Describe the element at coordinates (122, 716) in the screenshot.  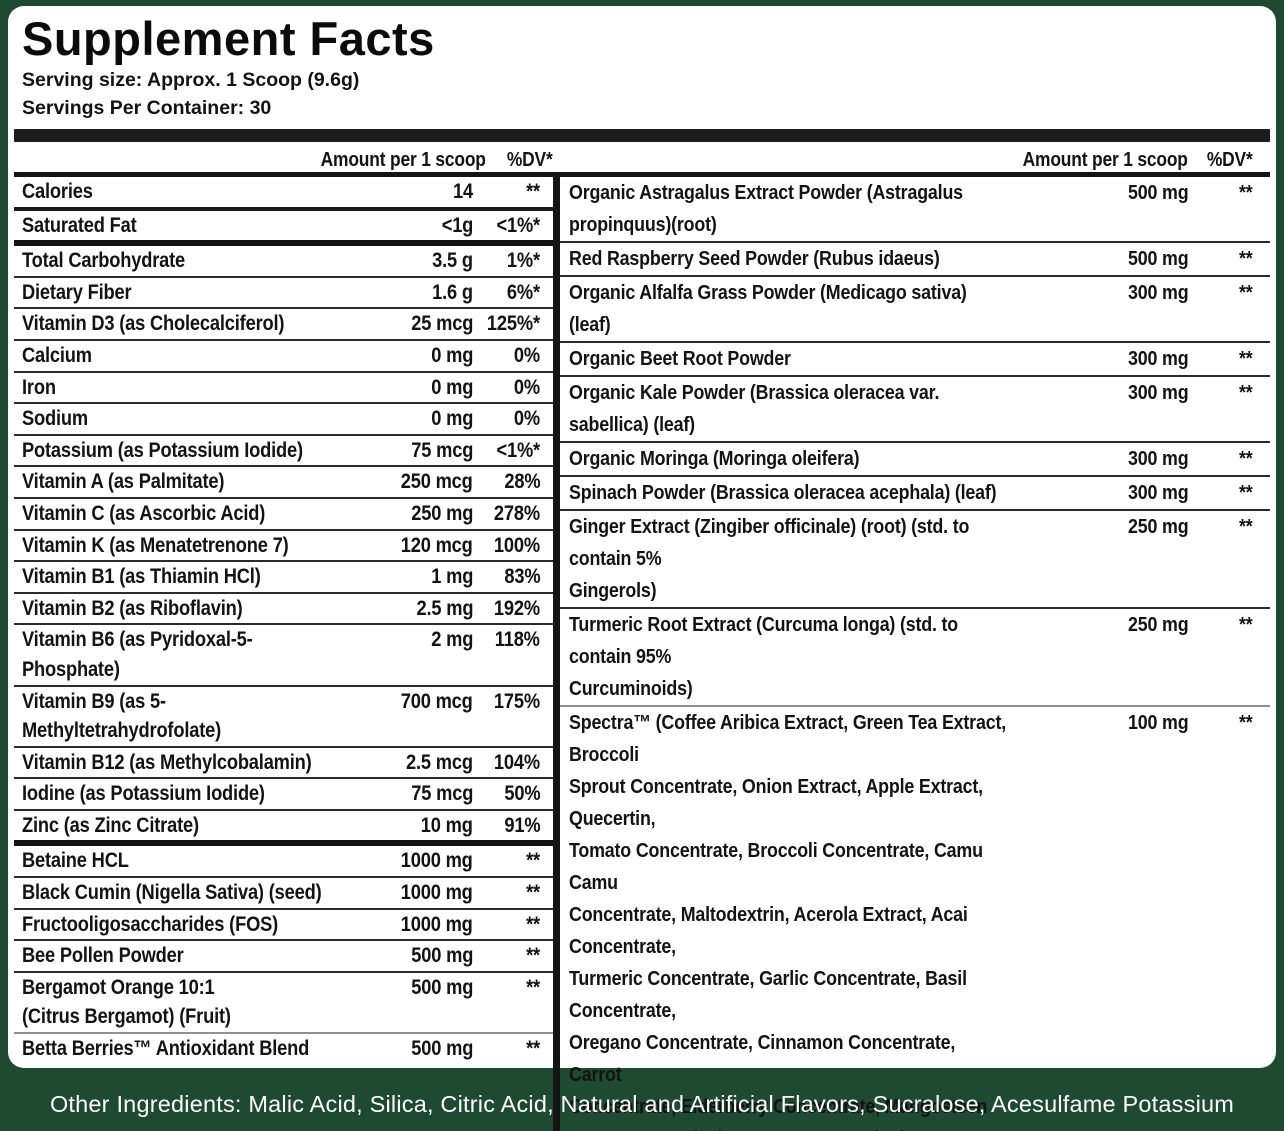
I see `ingredient-name: Vitamin B9 (as 5-Methyltetrahydrofolate)` at that location.